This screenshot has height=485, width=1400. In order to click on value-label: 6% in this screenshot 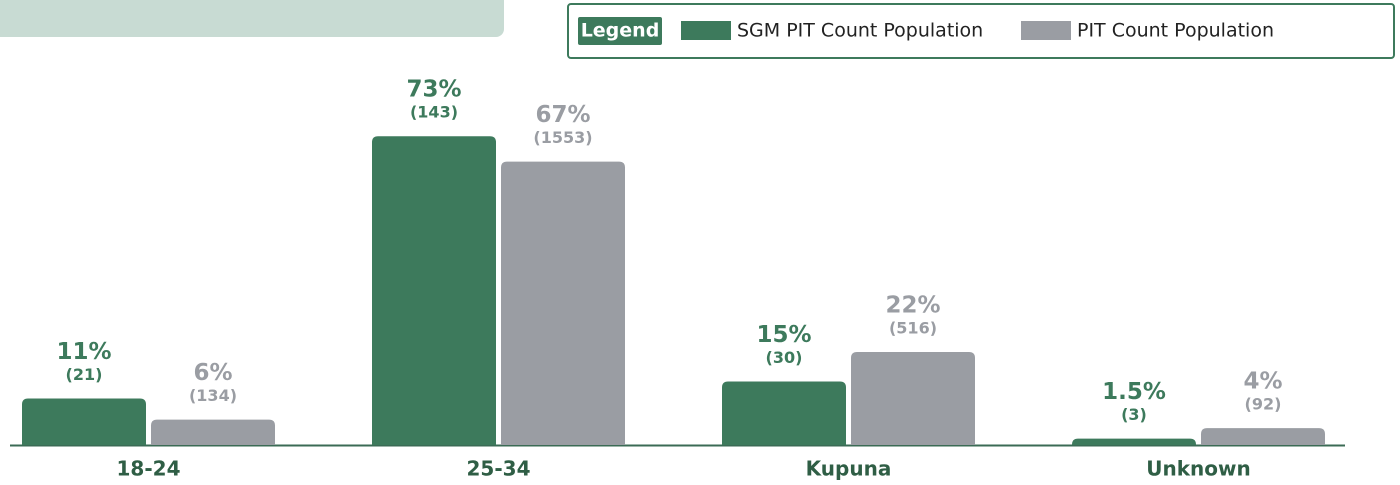, I will do `click(212, 373)`.